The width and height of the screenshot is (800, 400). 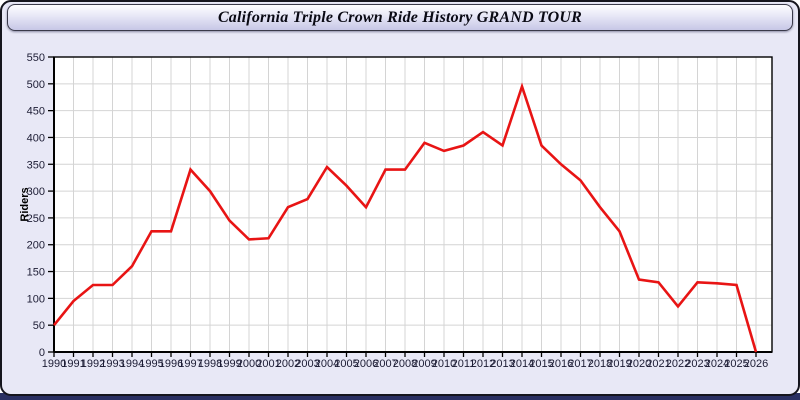 I want to click on svg-text: 1999, so click(x=229, y=364).